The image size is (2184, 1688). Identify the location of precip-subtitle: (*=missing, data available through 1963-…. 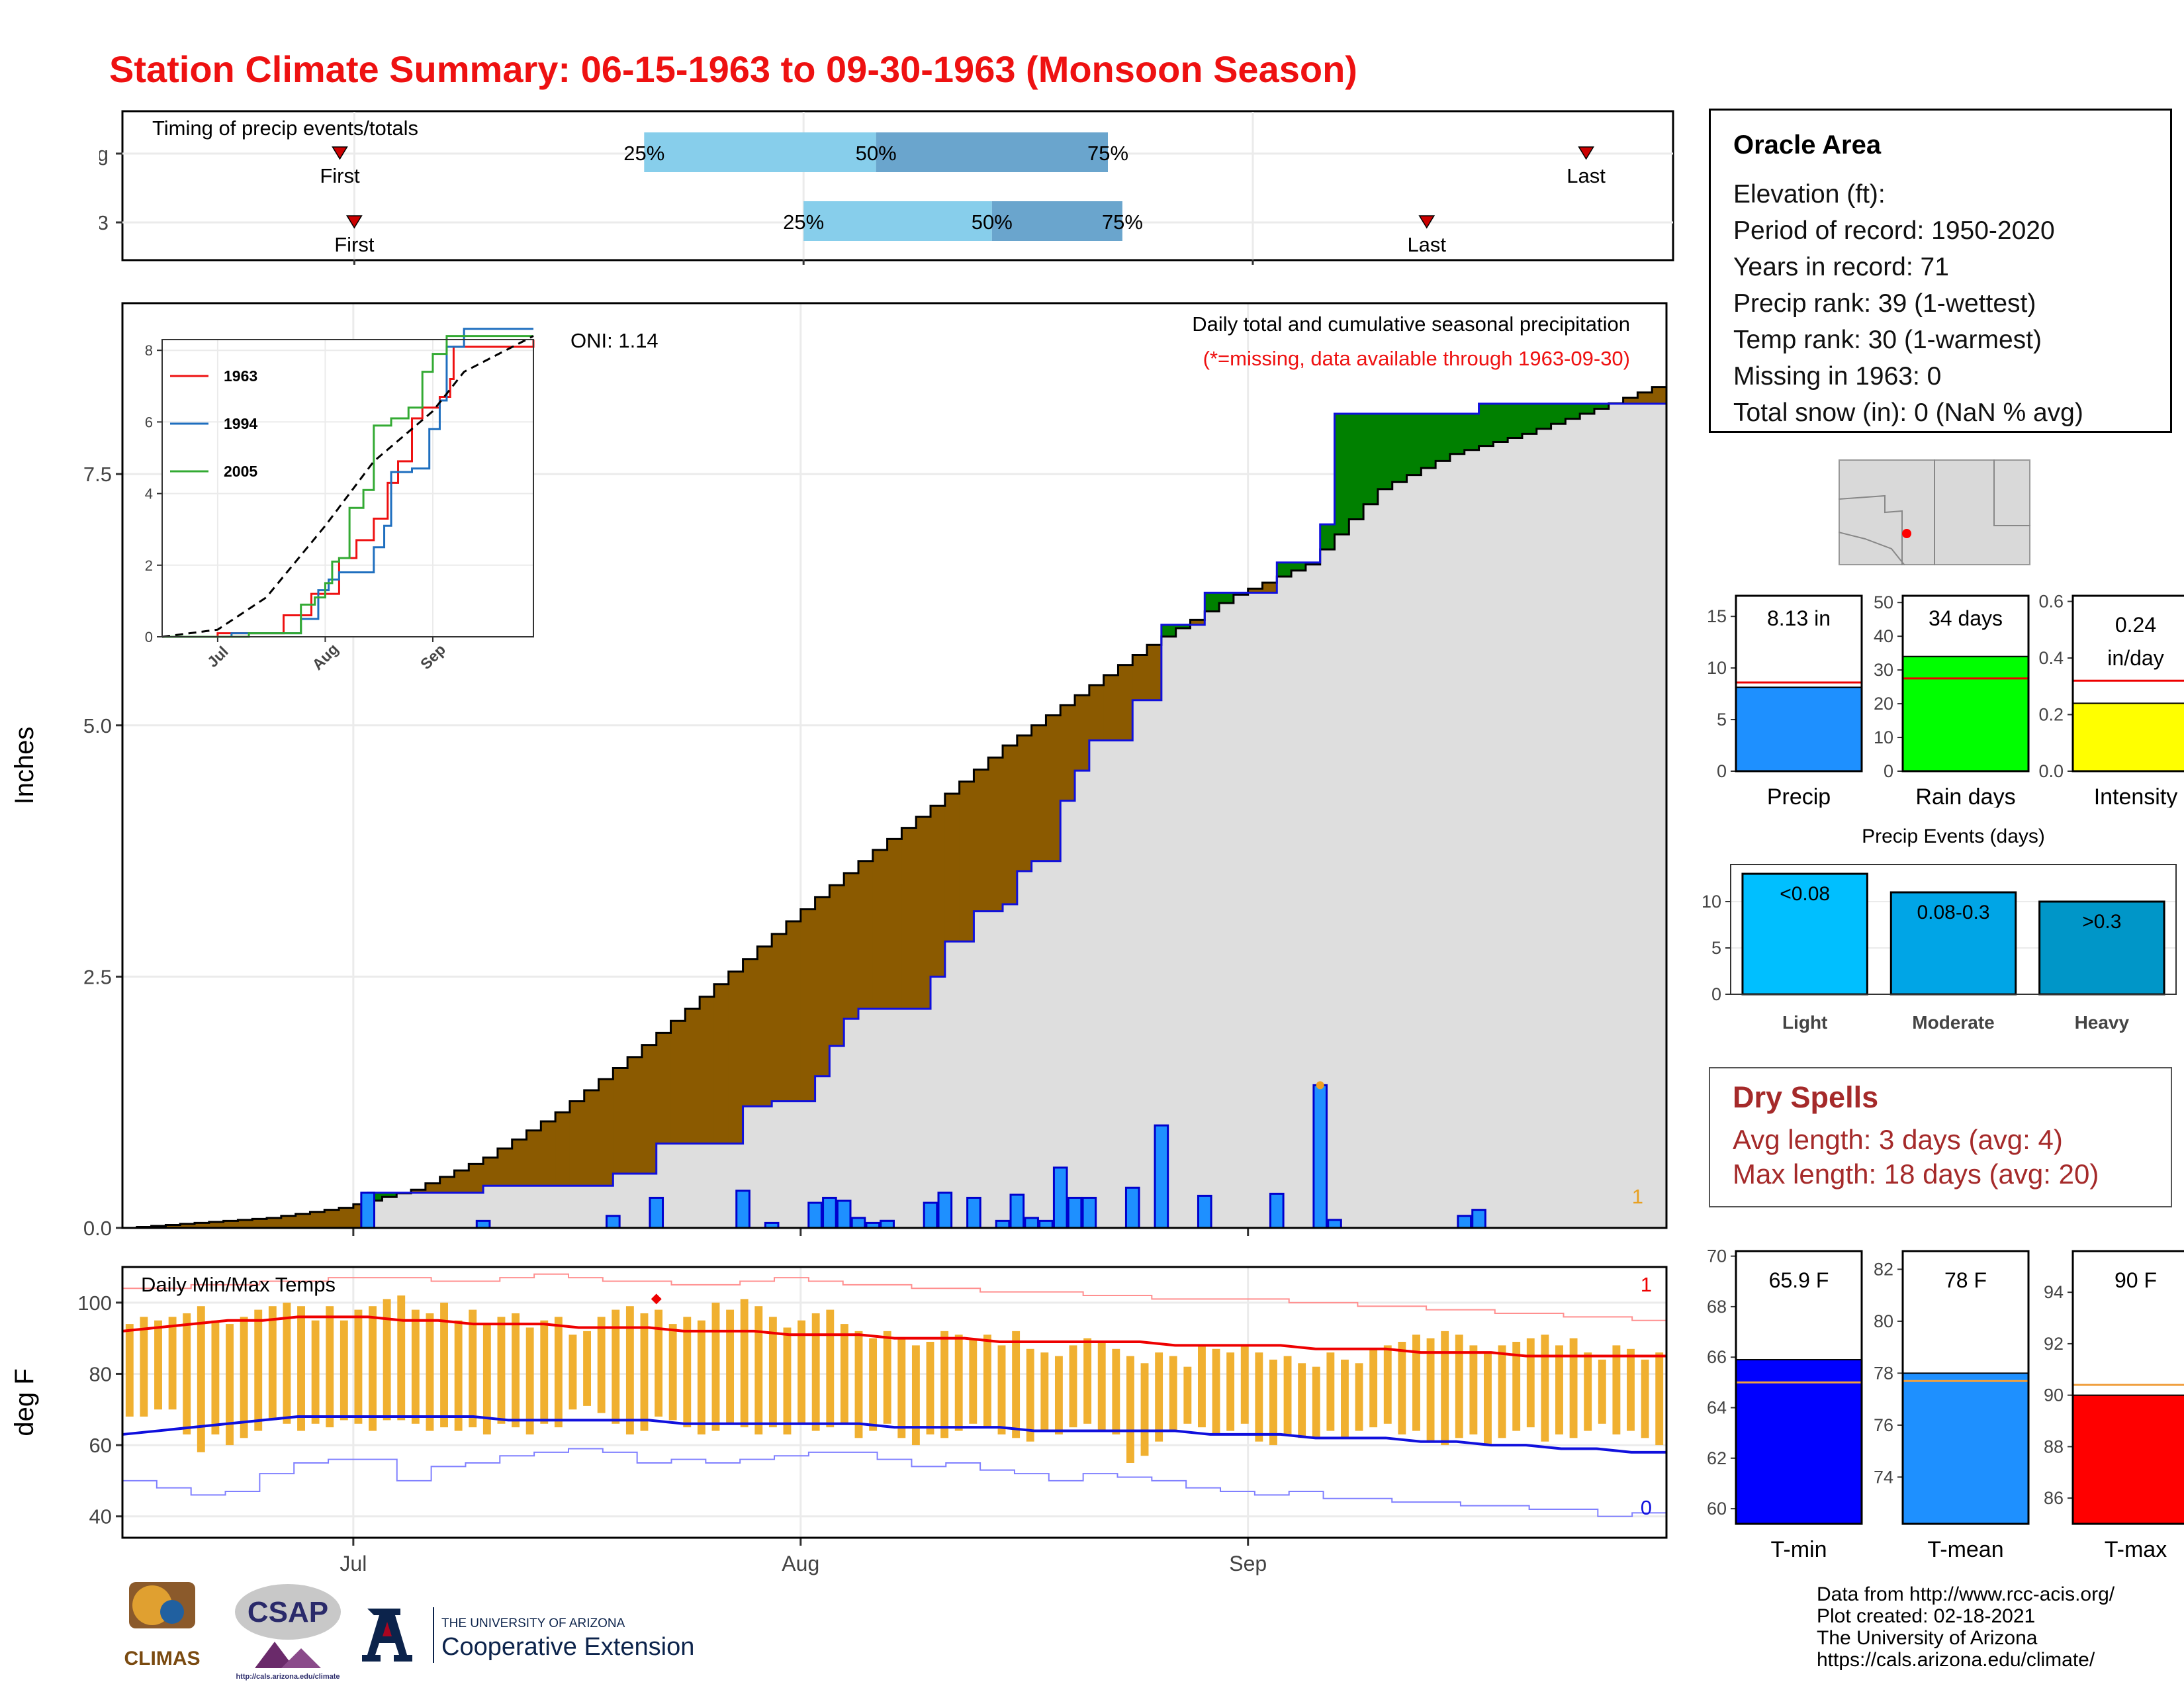
(1416, 358).